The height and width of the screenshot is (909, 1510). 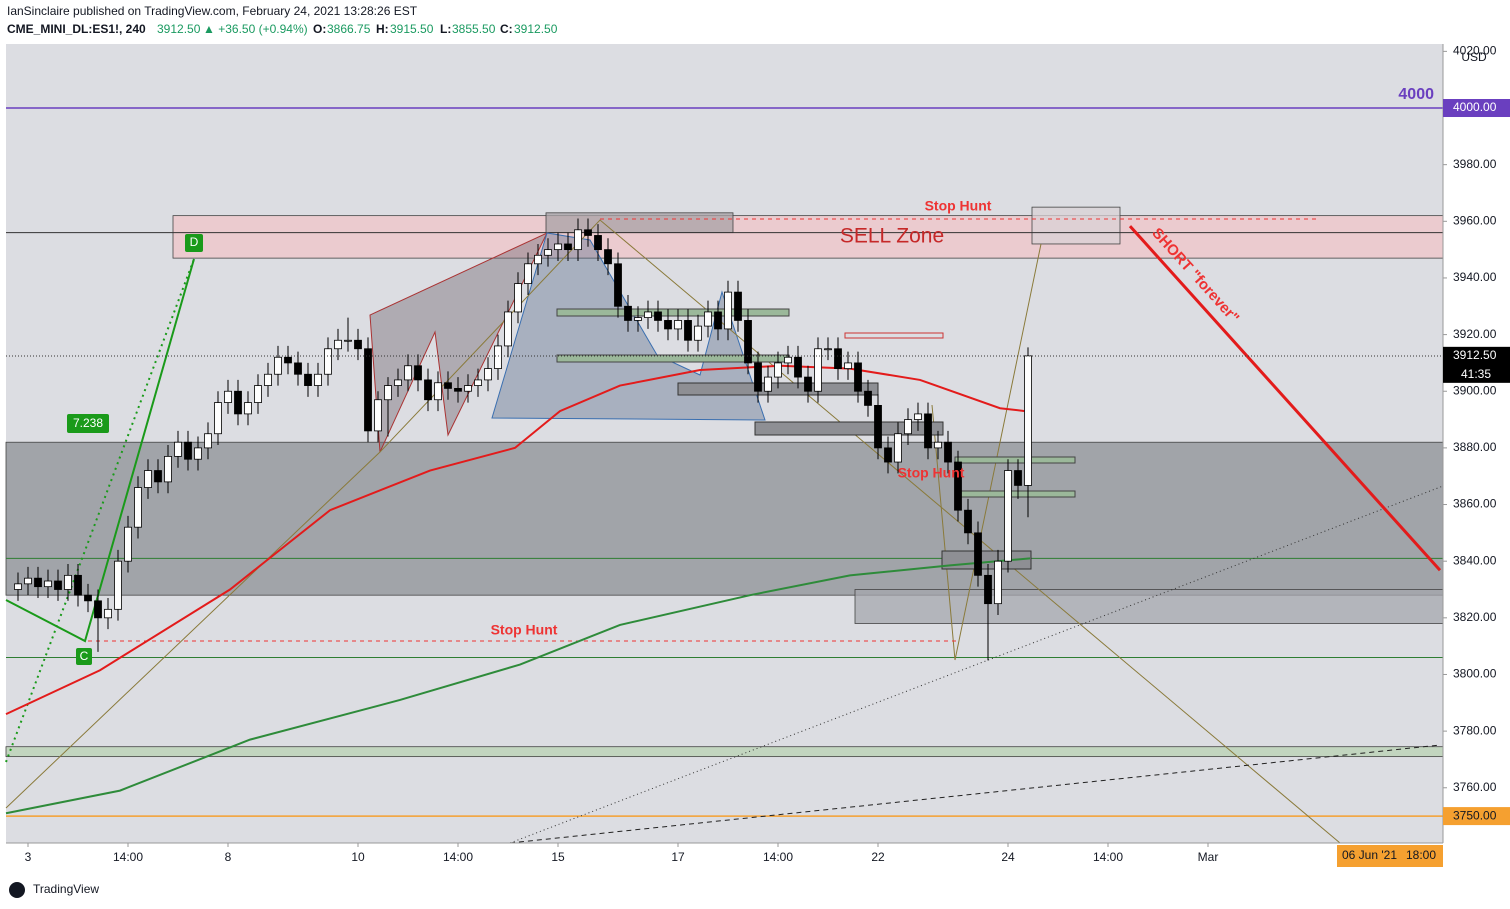 What do you see at coordinates (474, 29) in the screenshot?
I see `ohlc-value: 3855.50` at bounding box center [474, 29].